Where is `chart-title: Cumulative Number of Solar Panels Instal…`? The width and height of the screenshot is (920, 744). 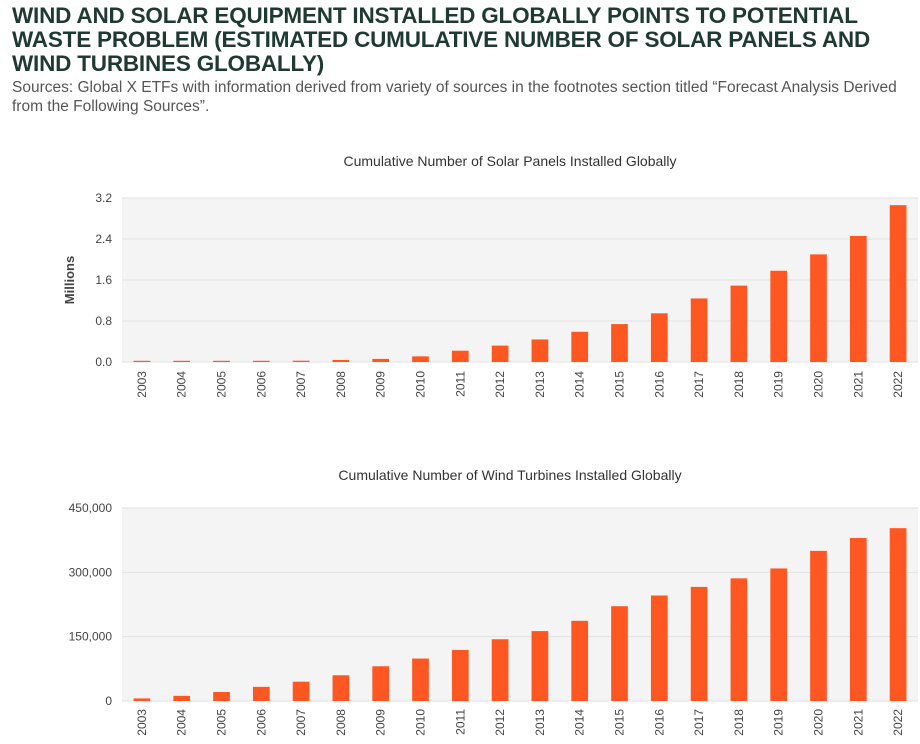
chart-title: Cumulative Number of Solar Panels Instal… is located at coordinates (509, 161).